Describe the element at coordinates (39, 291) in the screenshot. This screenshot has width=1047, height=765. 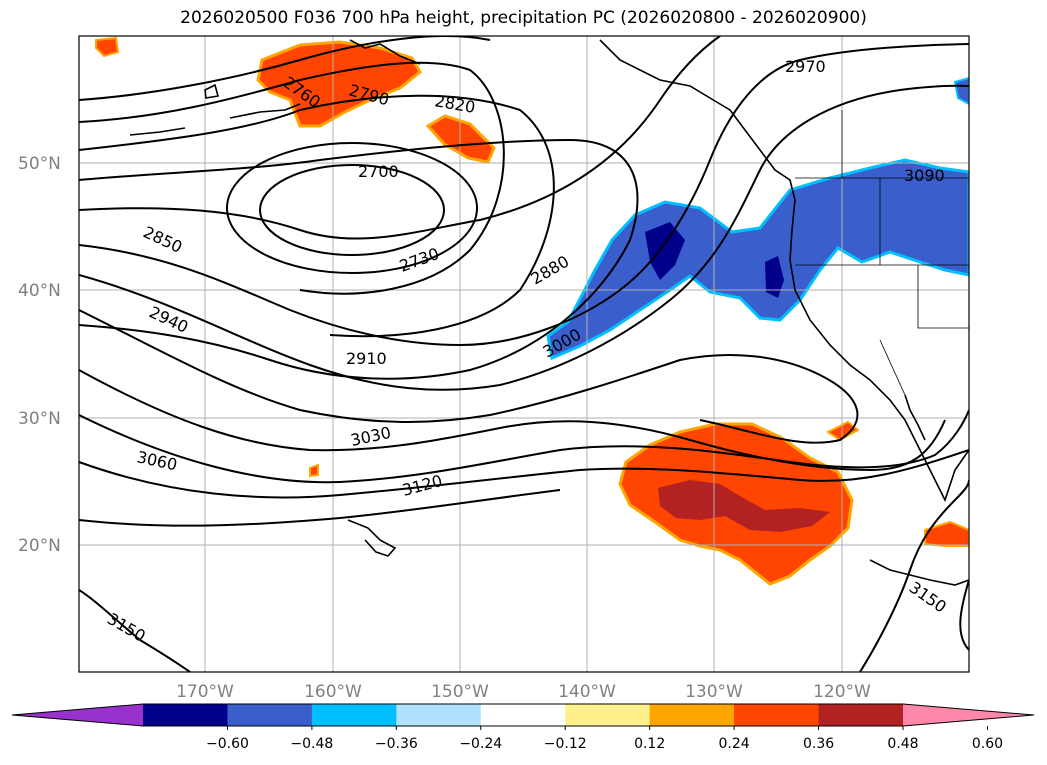
I see `lat-label: 40°N` at that location.